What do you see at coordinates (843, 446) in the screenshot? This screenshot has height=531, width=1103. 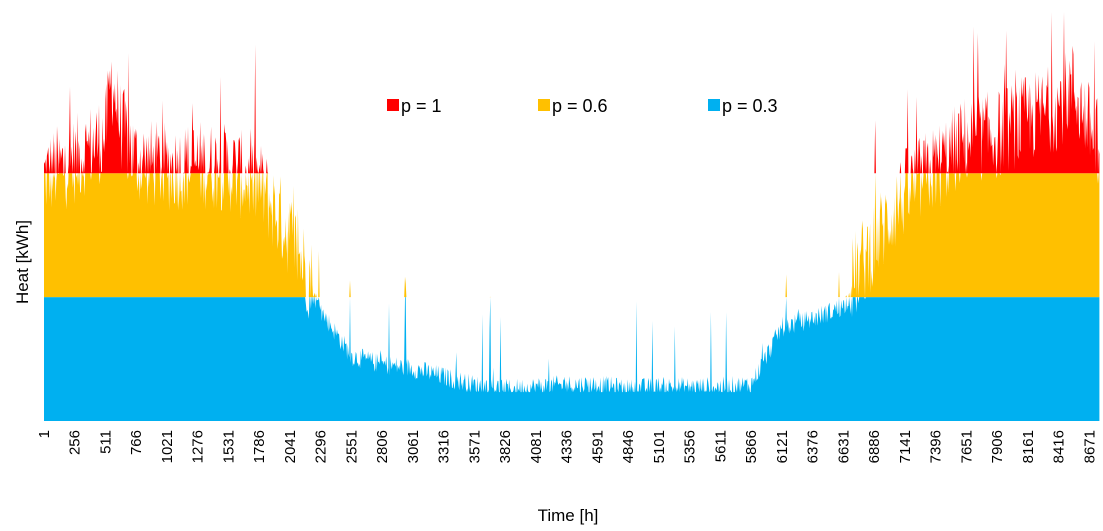 I see `x-tick-label: 6631` at bounding box center [843, 446].